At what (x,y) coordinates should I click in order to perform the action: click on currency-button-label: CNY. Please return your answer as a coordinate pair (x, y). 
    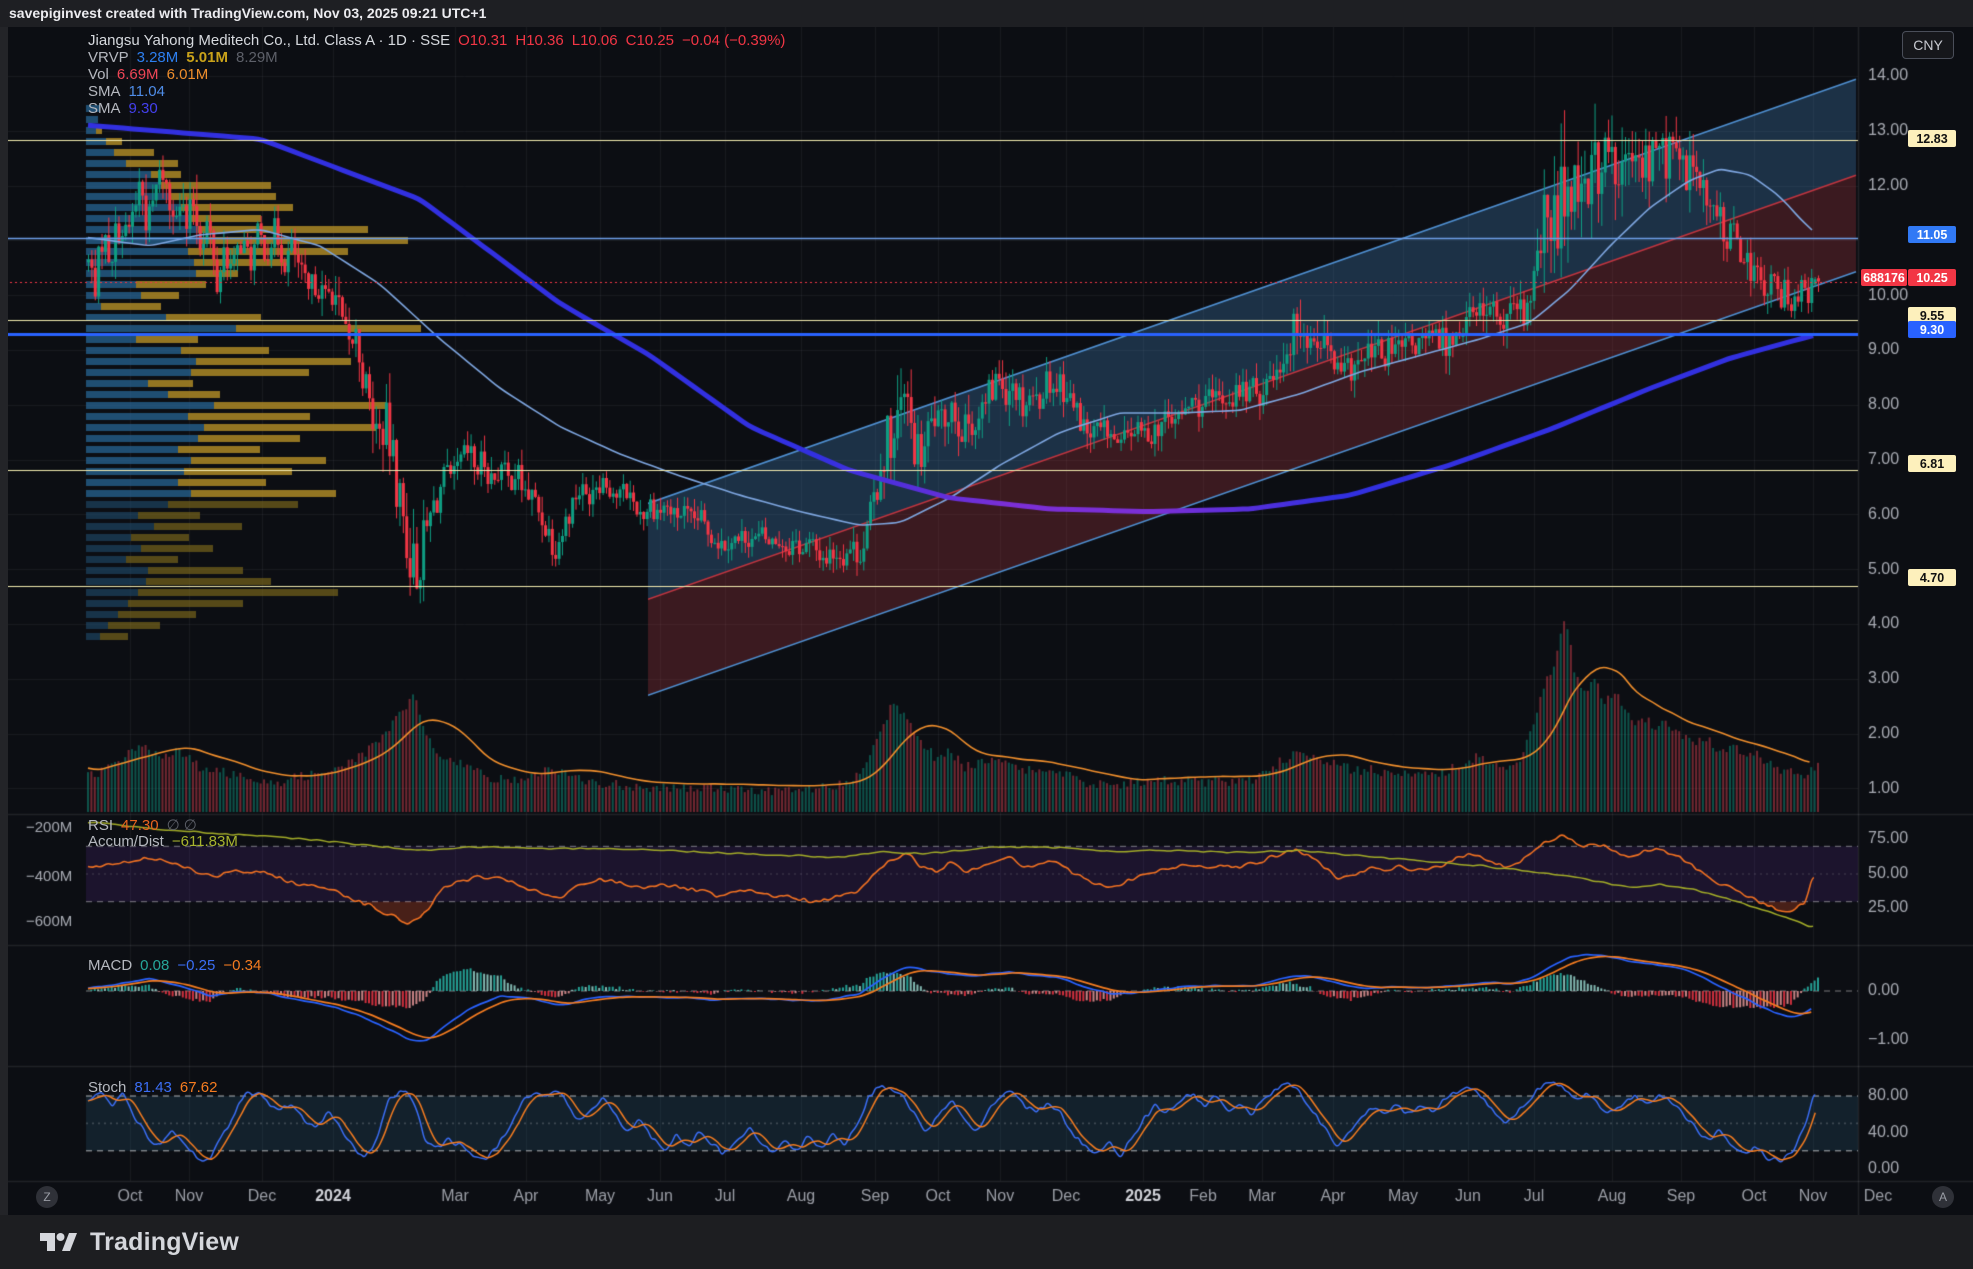
    Looking at the image, I should click on (1928, 45).